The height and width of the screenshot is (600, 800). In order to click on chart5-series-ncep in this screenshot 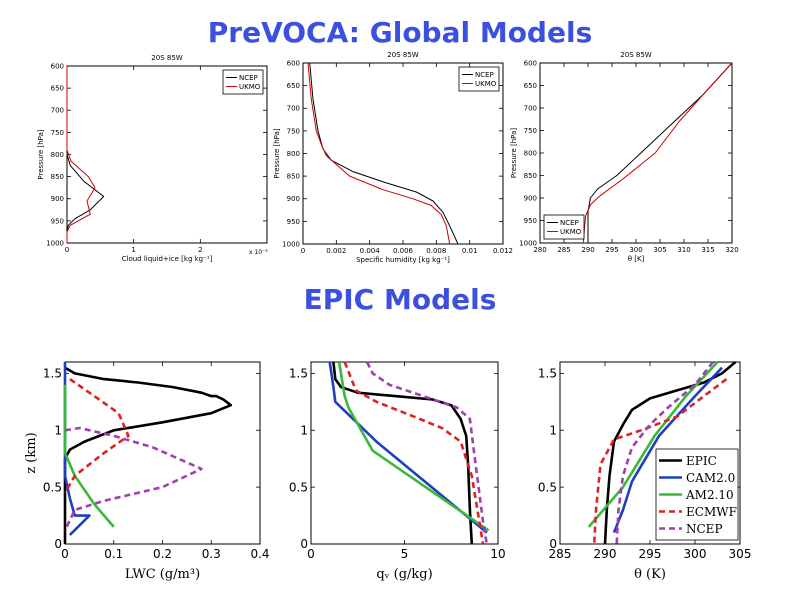, I will do `click(427, 453)`.